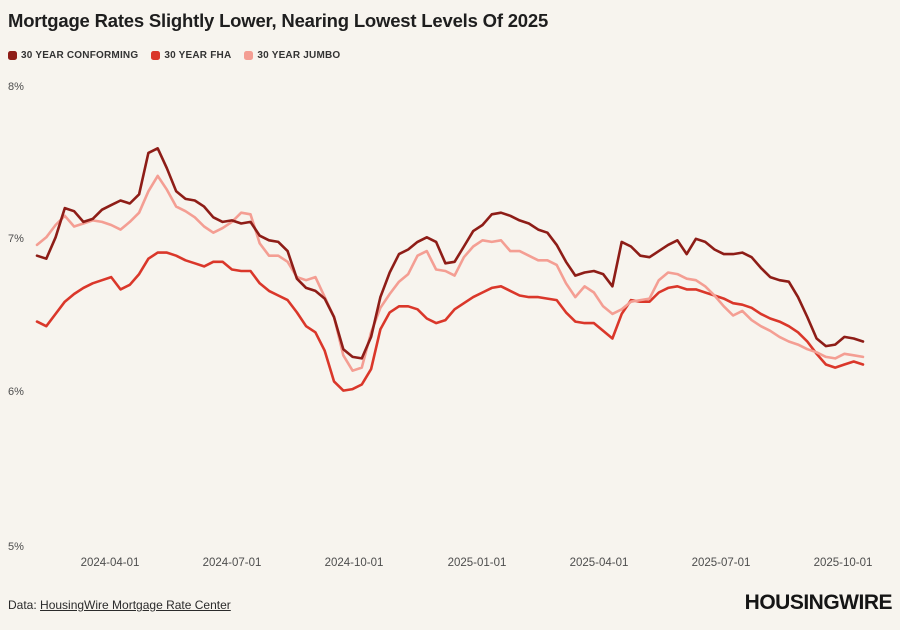 The image size is (900, 630). What do you see at coordinates (721, 563) in the screenshot?
I see `x-axis-tick: 2025-07-01` at bounding box center [721, 563].